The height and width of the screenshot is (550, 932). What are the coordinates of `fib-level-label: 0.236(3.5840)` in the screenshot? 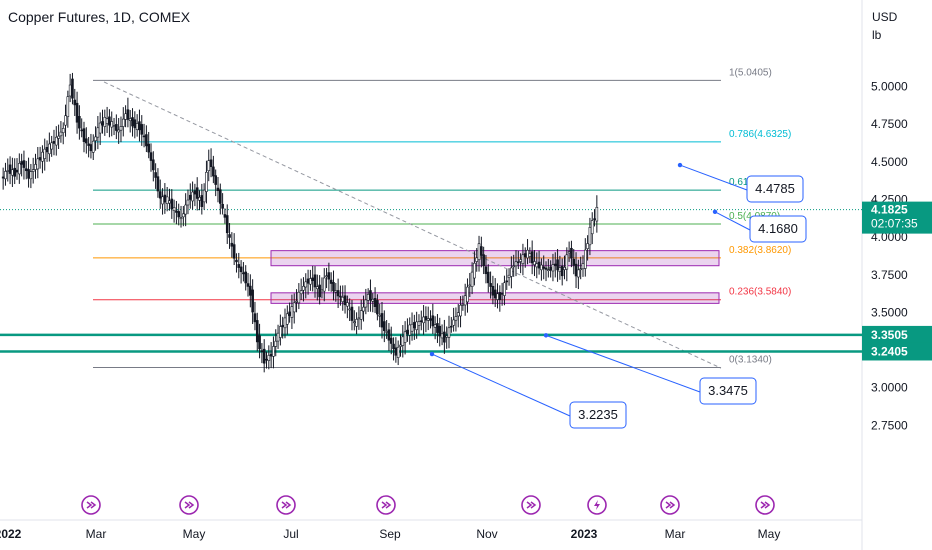 It's located at (760, 292).